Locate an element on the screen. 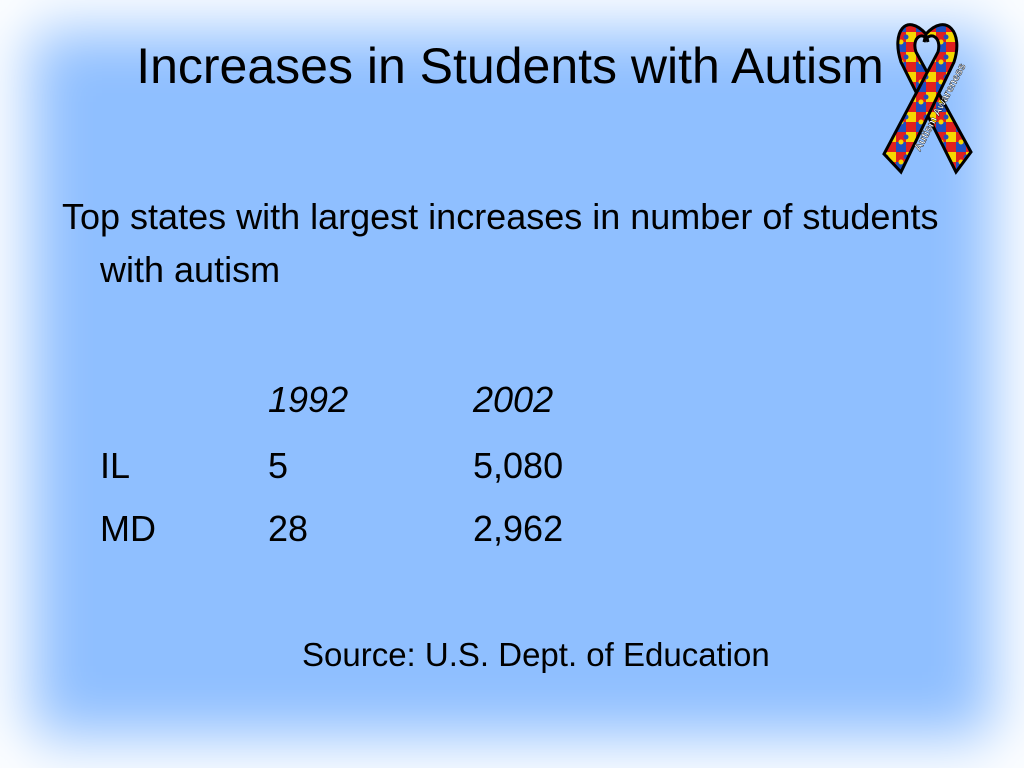  table-cell: 28 is located at coordinates (288, 528).